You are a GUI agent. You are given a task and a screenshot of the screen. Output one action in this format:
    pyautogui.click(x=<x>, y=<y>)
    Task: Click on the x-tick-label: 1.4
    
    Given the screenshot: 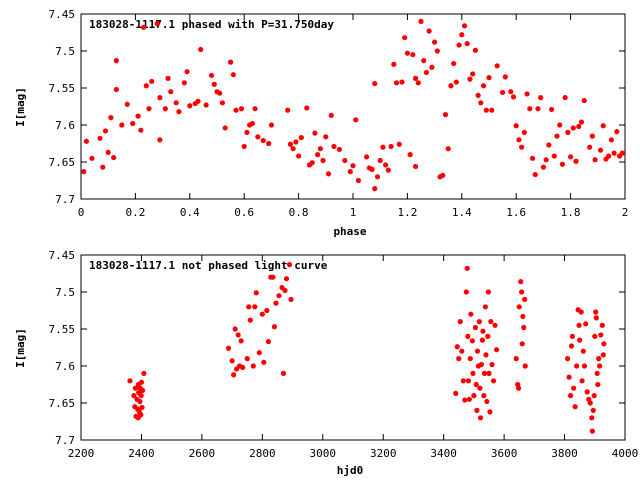 What is the action you would take?
    pyautogui.click(x=462, y=212)
    